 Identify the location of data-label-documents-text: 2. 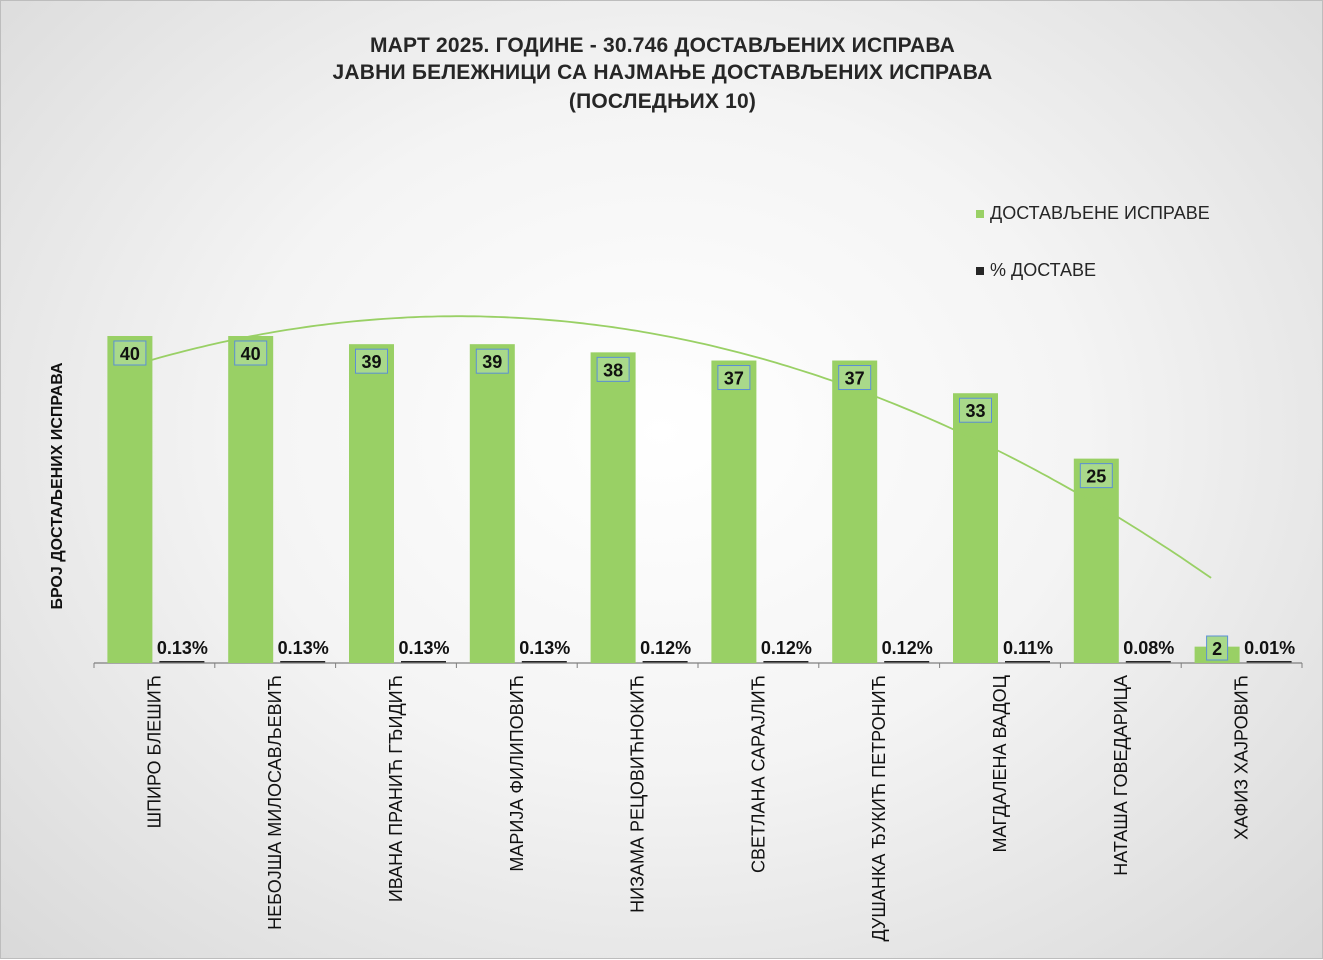
(1217, 649).